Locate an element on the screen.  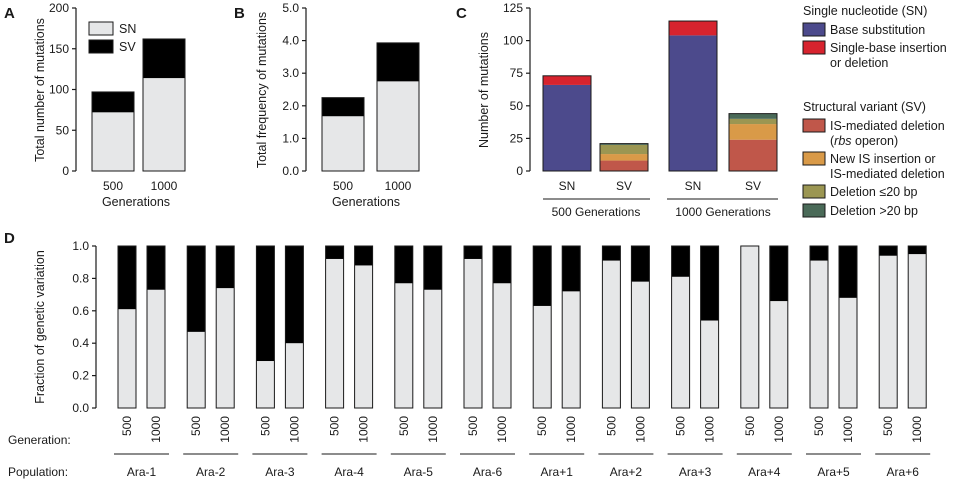
panel-letter-a: A is located at coordinates (9, 13).